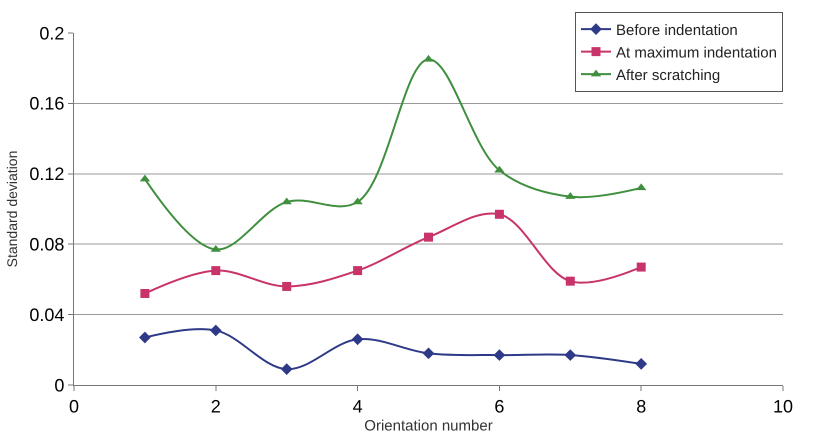 This screenshot has height=445, width=823. What do you see at coordinates (641, 406) in the screenshot?
I see `x-tick-label: 8` at bounding box center [641, 406].